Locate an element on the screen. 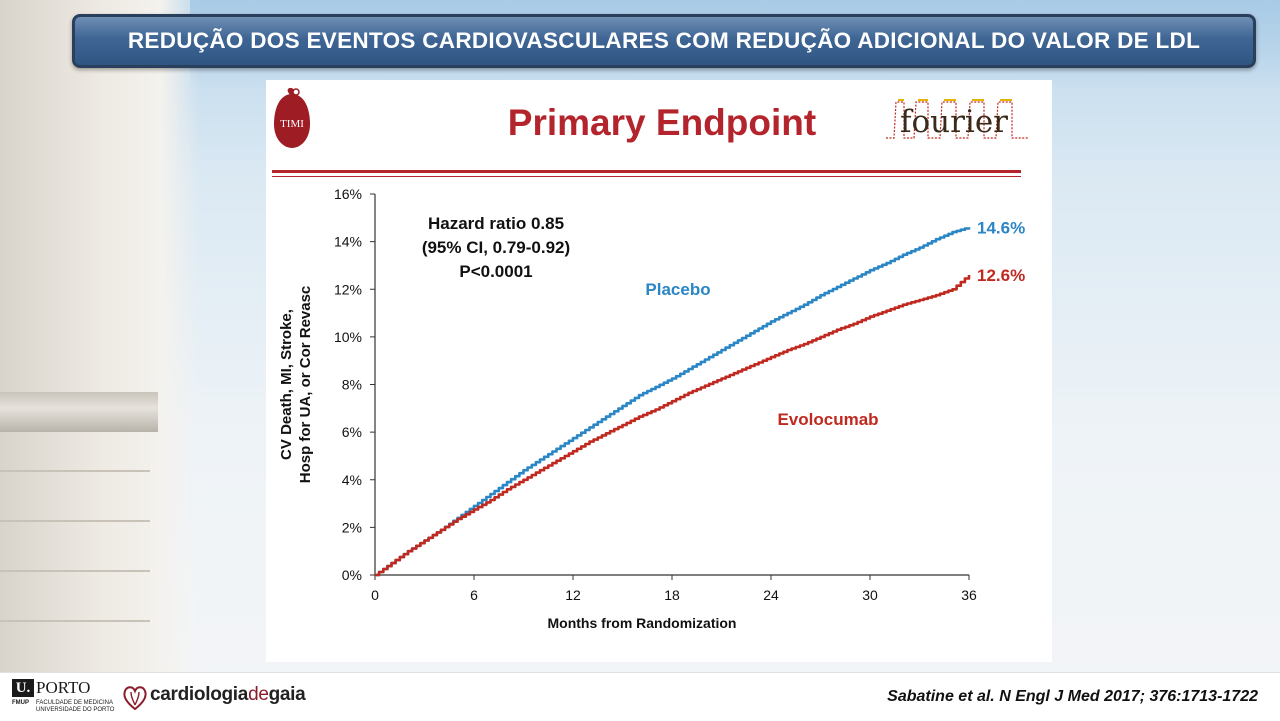 The height and width of the screenshot is (721, 1280). confidence-interval-annotation: (95% CI, 0.79-0.92) is located at coordinates (496, 247).